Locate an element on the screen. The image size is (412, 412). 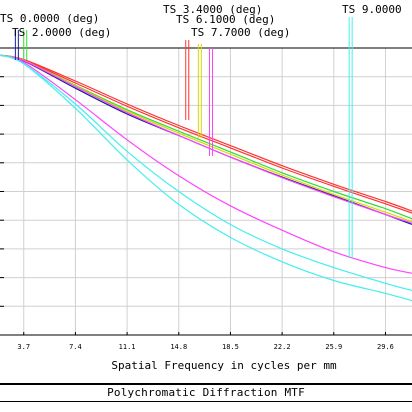
x-tick-labels: 3.7 7.4 11.1 14.8 18.5 22.2 25.9 29.6 is located at coordinates (205, 341).